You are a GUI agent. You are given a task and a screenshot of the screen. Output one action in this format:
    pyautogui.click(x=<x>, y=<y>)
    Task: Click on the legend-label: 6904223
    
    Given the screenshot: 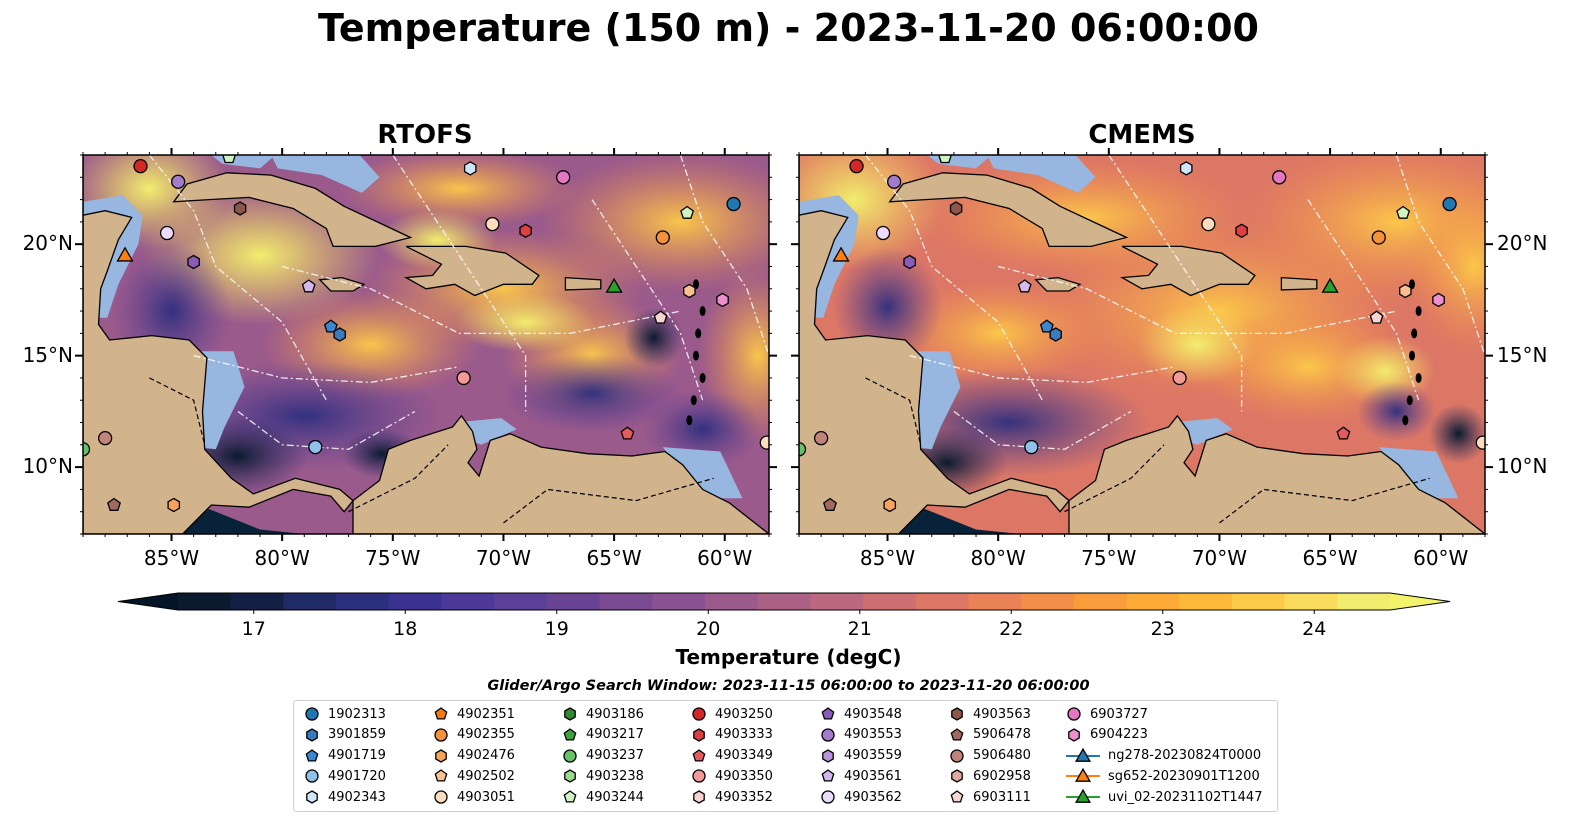 What is the action you would take?
    pyautogui.click(x=1119, y=735)
    